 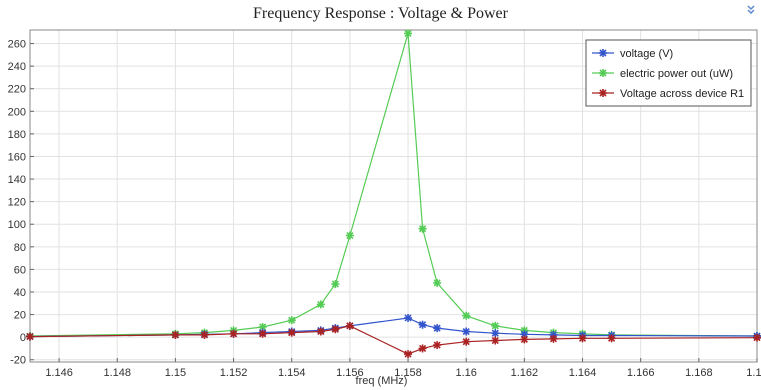 I want to click on y-tick-label: 260, so click(x=17, y=45).